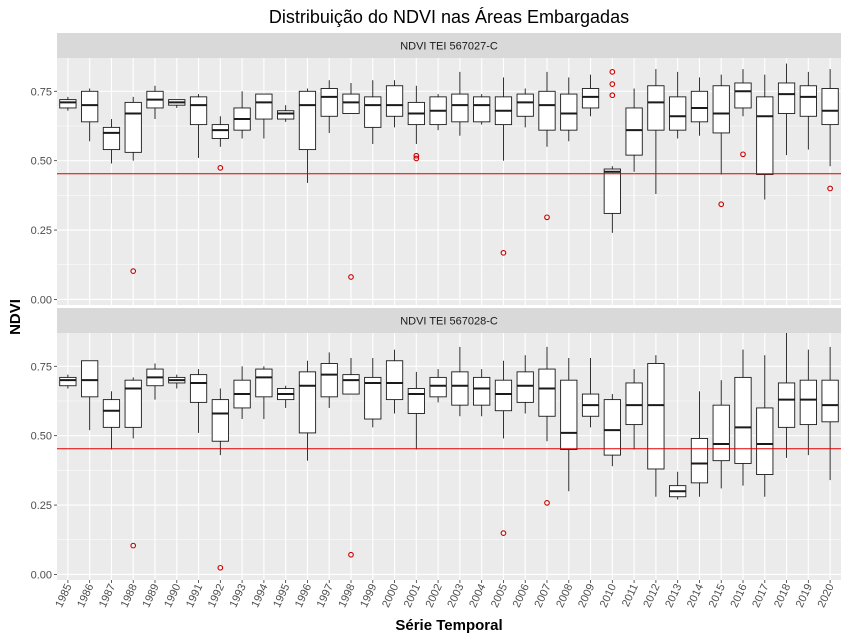 Image resolution: width=850 pixels, height=640 pixels. I want to click on box-2006, so click(525, 384).